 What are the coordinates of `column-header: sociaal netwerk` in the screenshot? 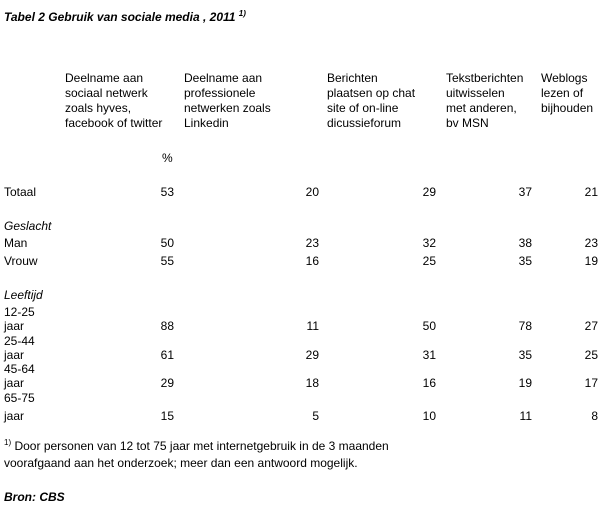 It's located at (106, 93).